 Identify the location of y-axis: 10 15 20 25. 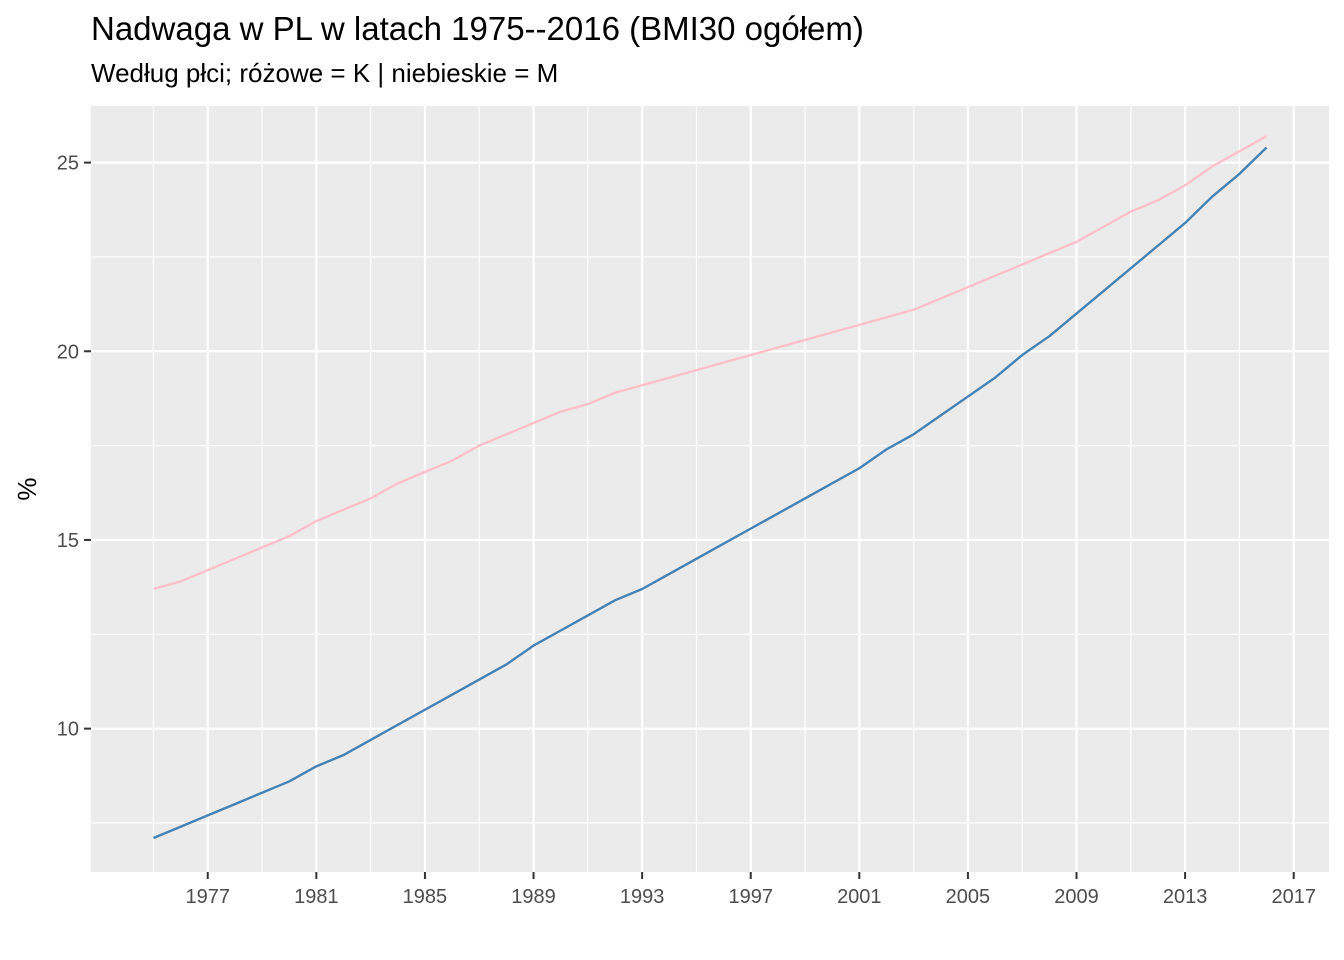
(74, 447).